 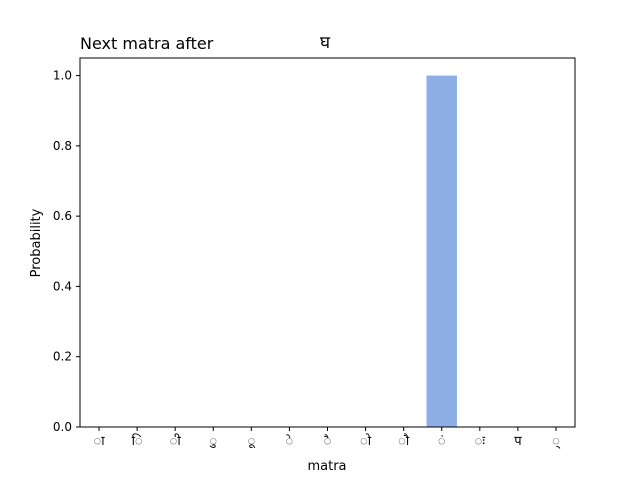 I want to click on y-tick-label: 0.6, so click(x=62, y=216).